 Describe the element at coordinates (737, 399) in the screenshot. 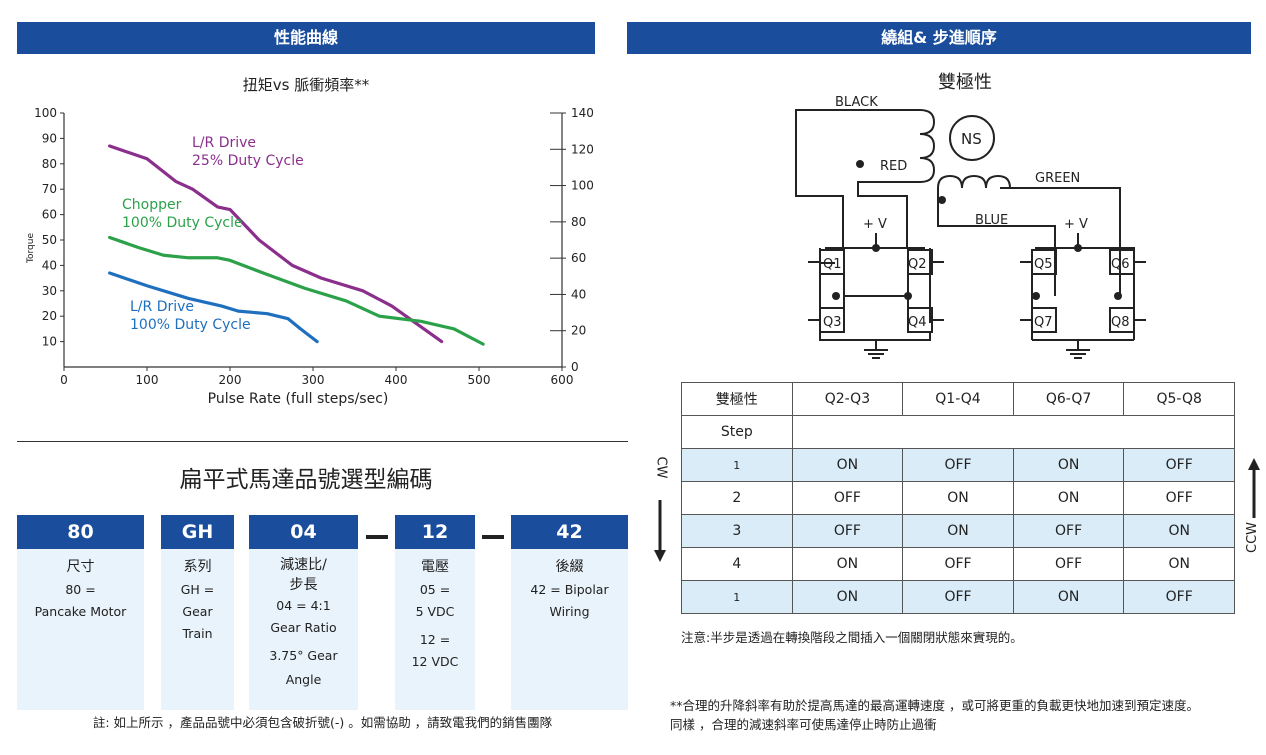

I see `table-header-cell: 雙極性` at that location.